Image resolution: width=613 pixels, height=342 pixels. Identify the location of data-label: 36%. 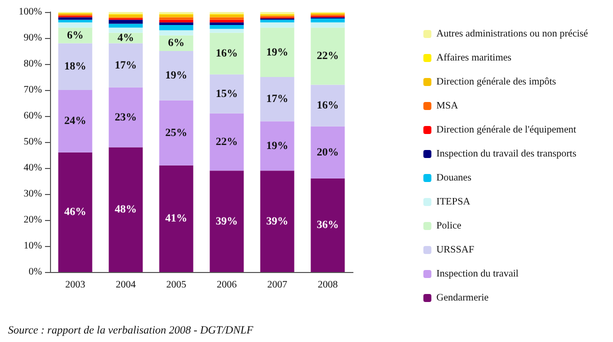
(327, 225).